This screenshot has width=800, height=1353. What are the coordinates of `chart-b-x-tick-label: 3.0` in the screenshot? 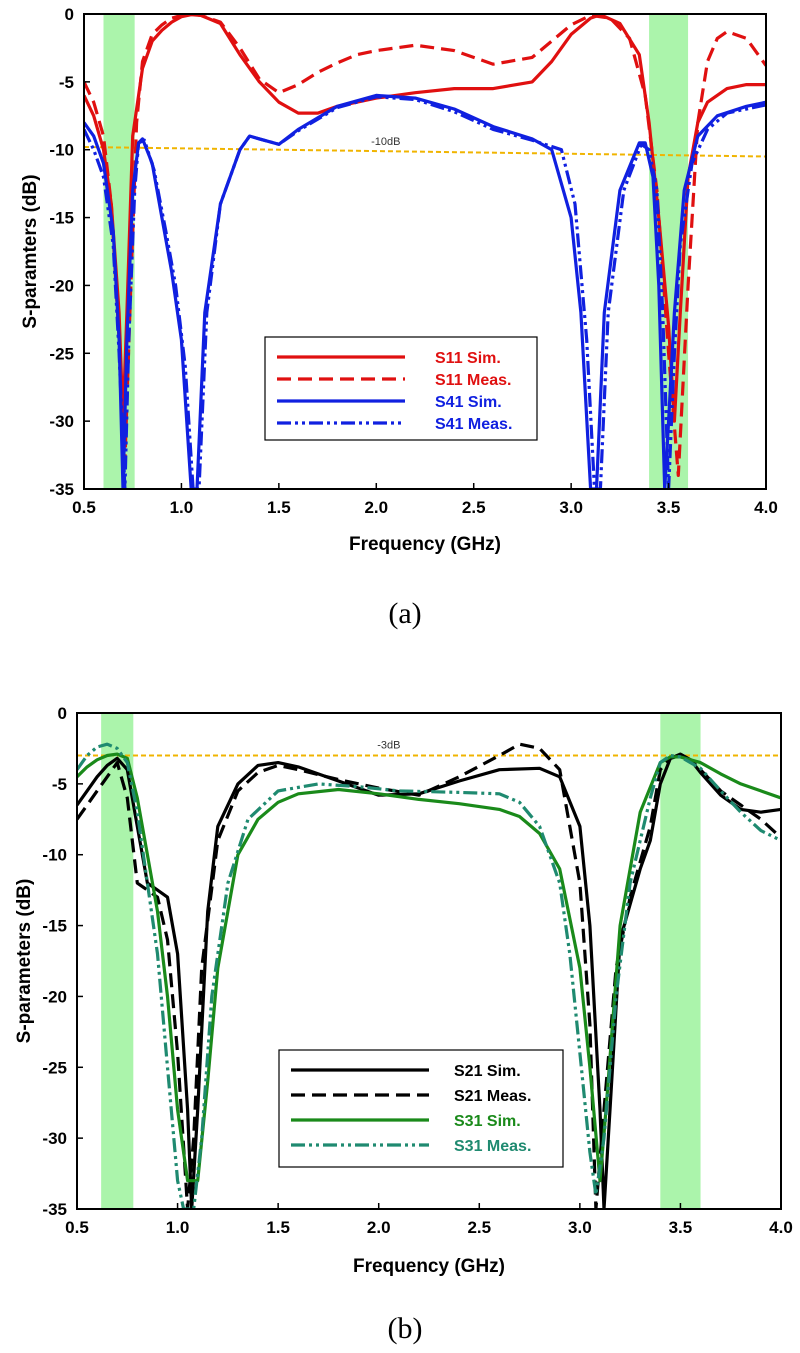 It's located at (580, 1227).